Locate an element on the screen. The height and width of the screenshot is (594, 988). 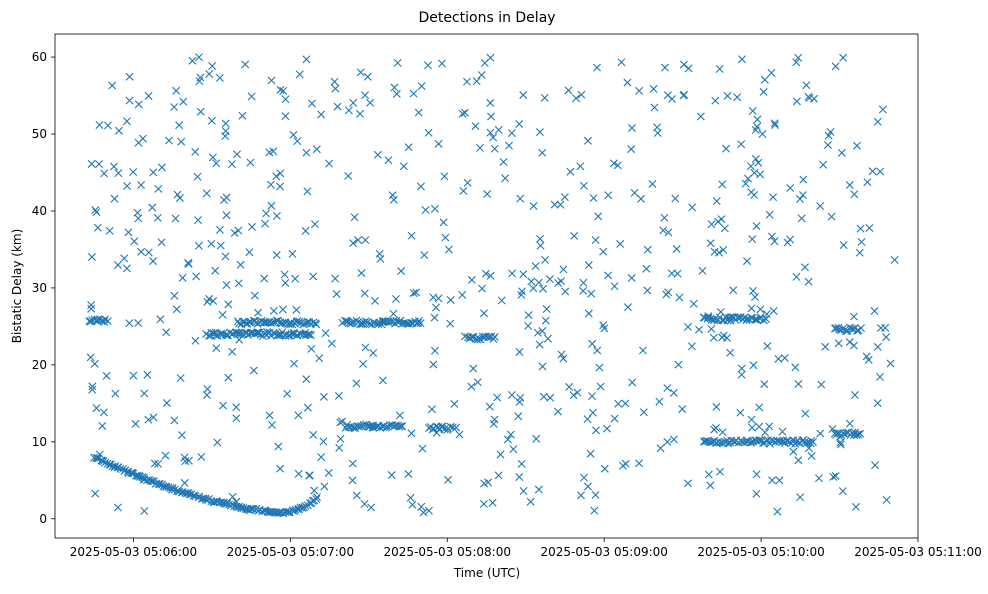
chart-title: Detections in Delay is located at coordinates (486, 18).